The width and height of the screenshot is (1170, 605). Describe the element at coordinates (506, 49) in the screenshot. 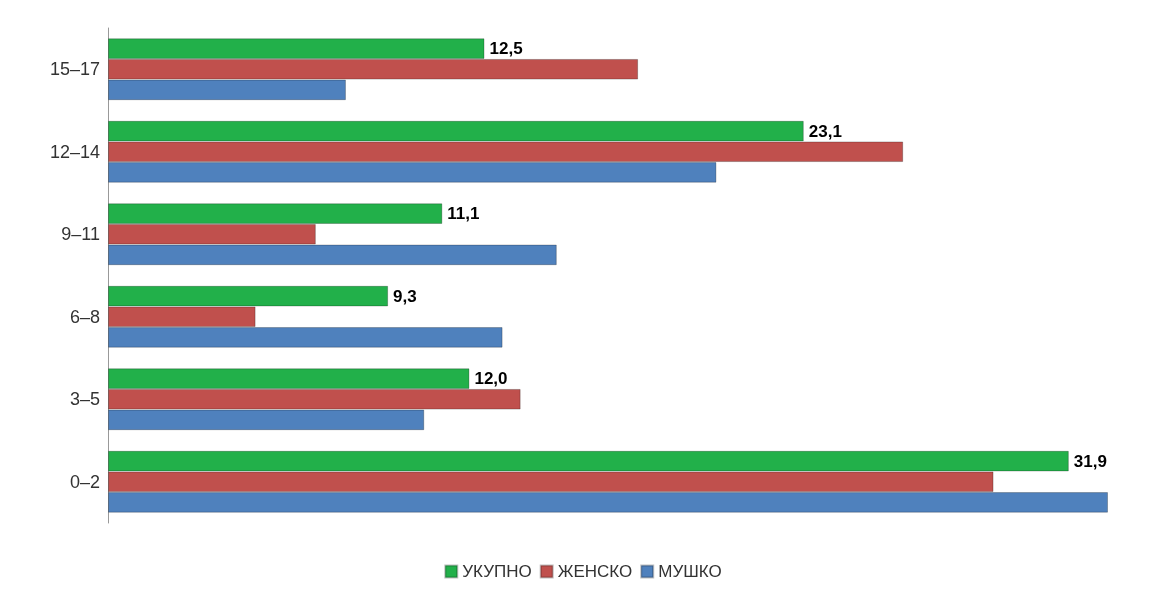

I see `data-label: 12,5` at that location.